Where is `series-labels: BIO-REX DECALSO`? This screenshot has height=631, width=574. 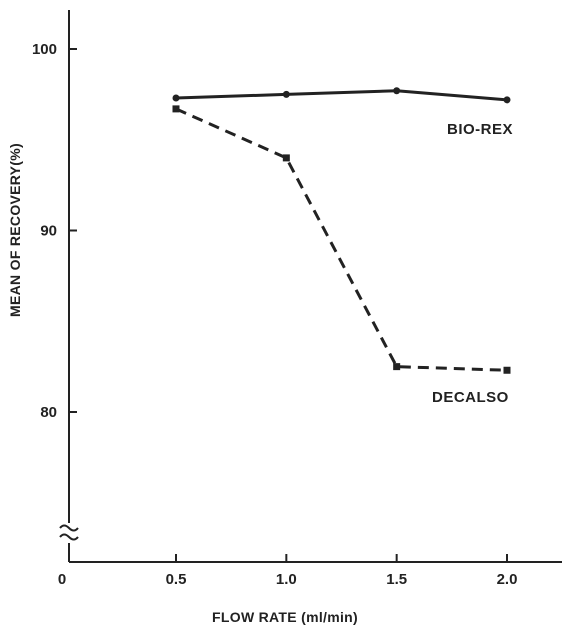
series-labels: BIO-REX DECALSO is located at coordinates (472, 263).